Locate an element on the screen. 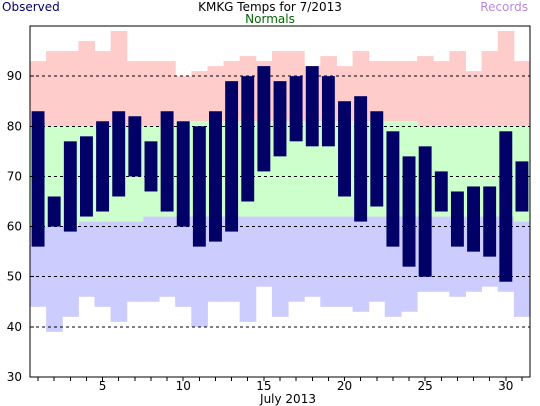 The height and width of the screenshot is (406, 540). x-tick-label: 25 is located at coordinates (425, 386).